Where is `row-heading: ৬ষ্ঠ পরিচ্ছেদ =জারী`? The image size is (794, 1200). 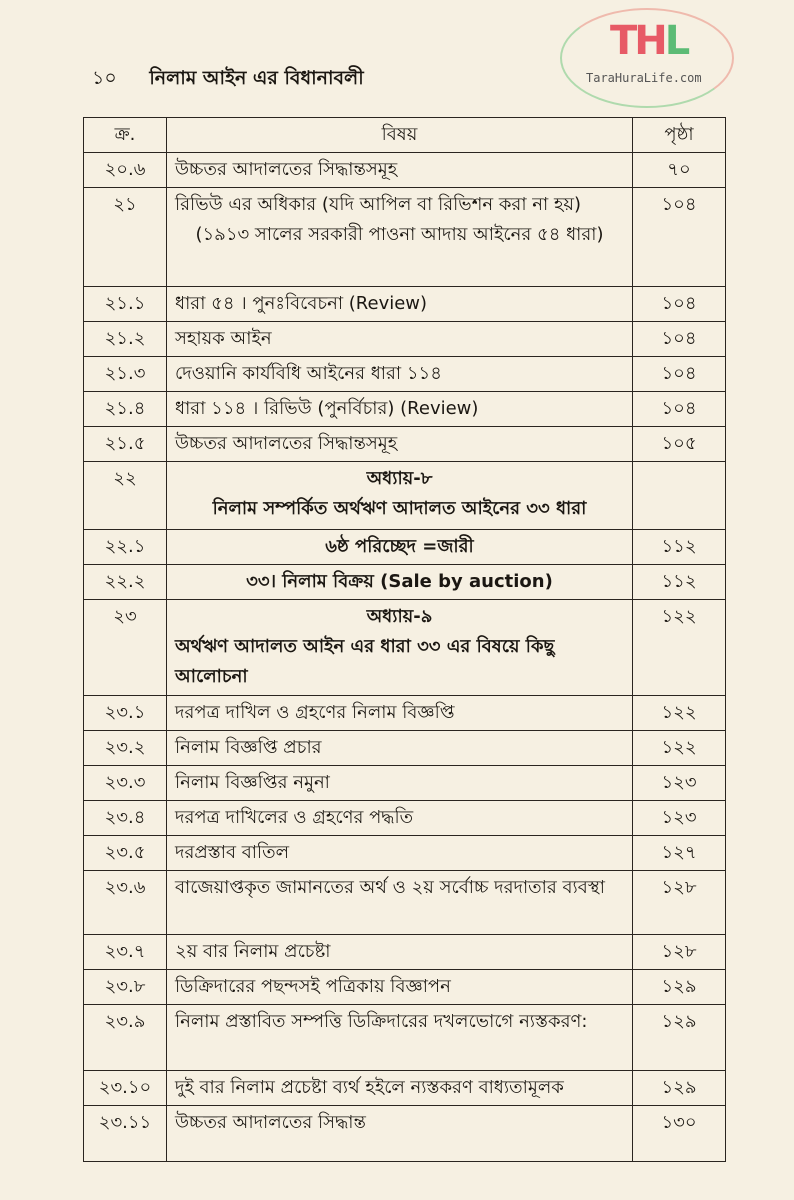
row-heading: ৬ষ্ঠ পরিচ্ছেদ =জারী is located at coordinates (399, 546).